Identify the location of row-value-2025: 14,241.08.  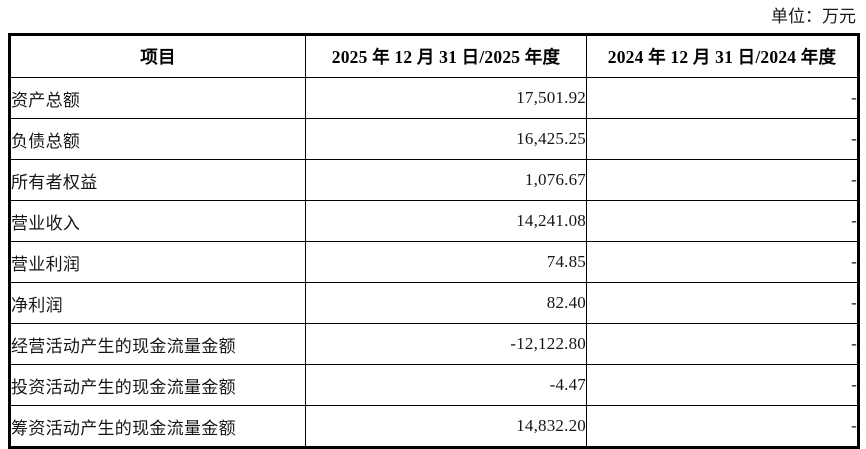
(446, 221).